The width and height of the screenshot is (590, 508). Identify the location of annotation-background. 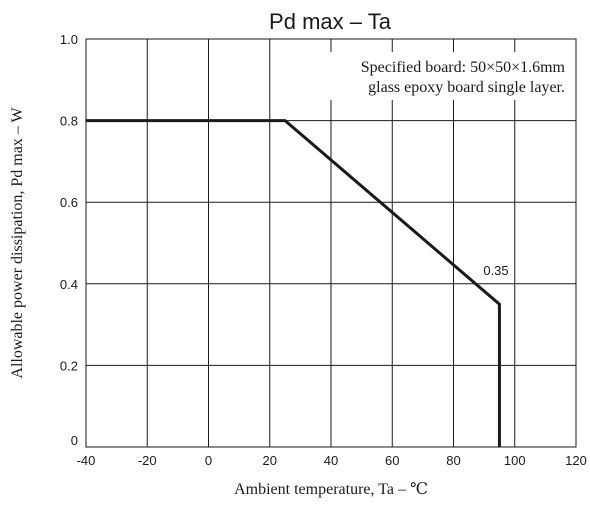
(424, 76).